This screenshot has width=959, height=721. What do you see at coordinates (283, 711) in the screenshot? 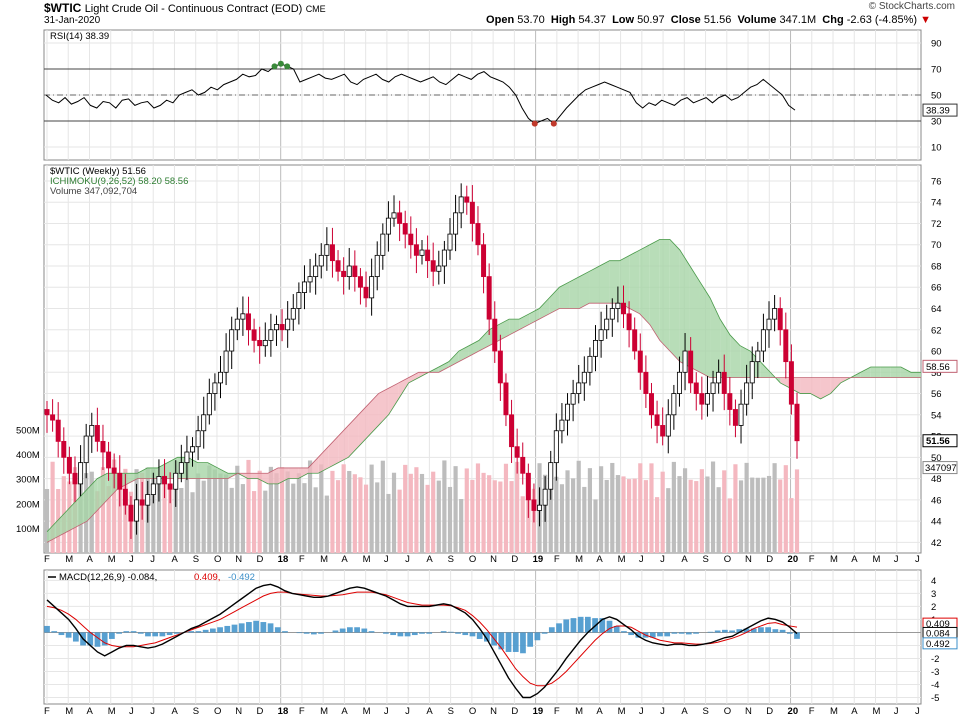
I see `x-tick-label-macd: 18` at bounding box center [283, 711].